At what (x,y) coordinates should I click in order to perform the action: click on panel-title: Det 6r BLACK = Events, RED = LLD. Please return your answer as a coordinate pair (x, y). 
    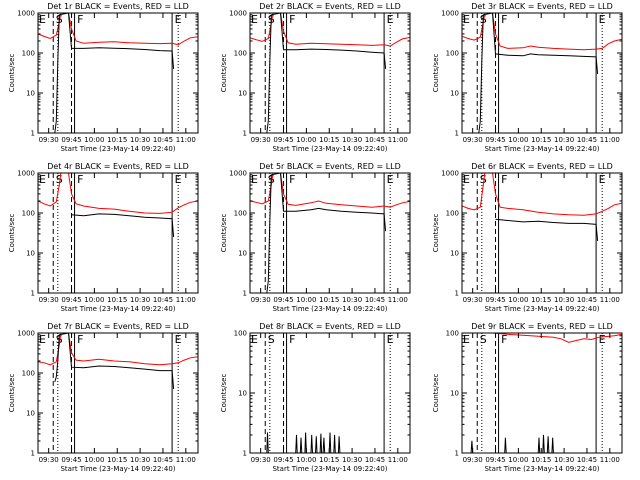
    Looking at the image, I should click on (542, 166).